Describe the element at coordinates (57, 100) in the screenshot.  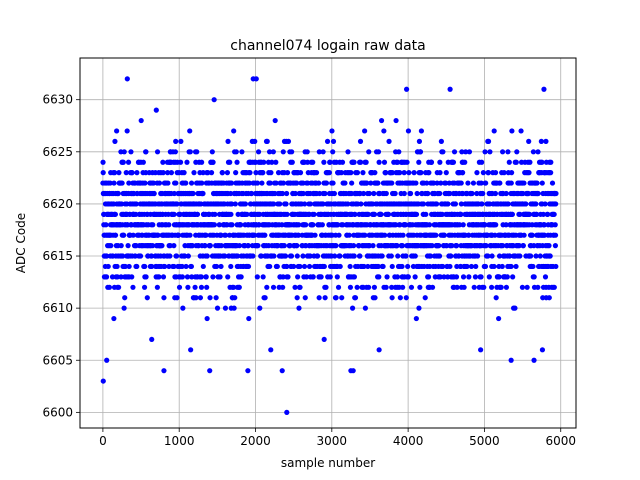
I see `y-tick-label: 6630` at that location.